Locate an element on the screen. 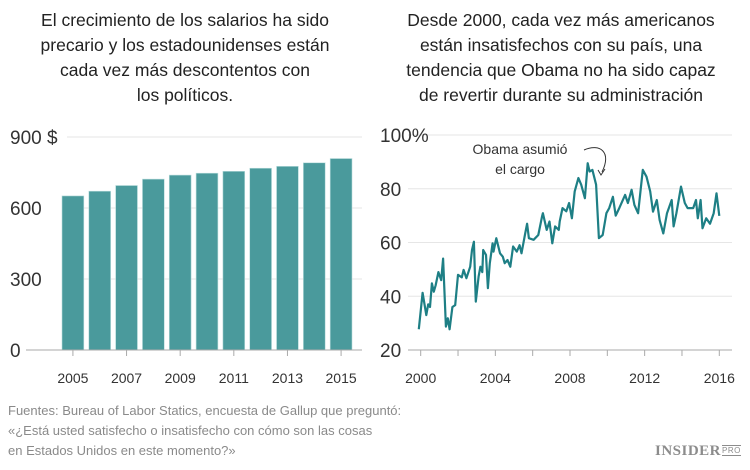 Image resolution: width=750 pixels, height=470 pixels. title-line: de revertir durante su administración is located at coordinates (561, 95).